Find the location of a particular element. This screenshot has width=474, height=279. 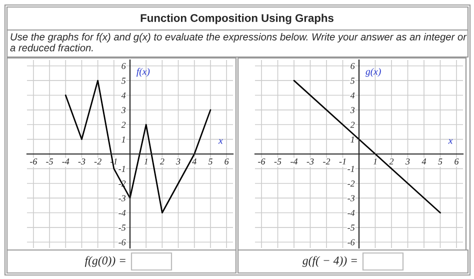

chart-title: Function Composition Using Graphs is located at coordinates (237, 19).